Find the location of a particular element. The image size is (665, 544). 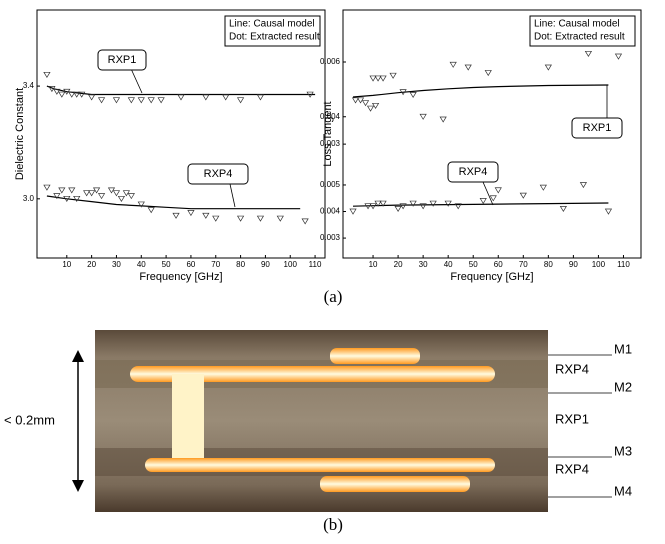

x-tick-label: 60 is located at coordinates (498, 264).